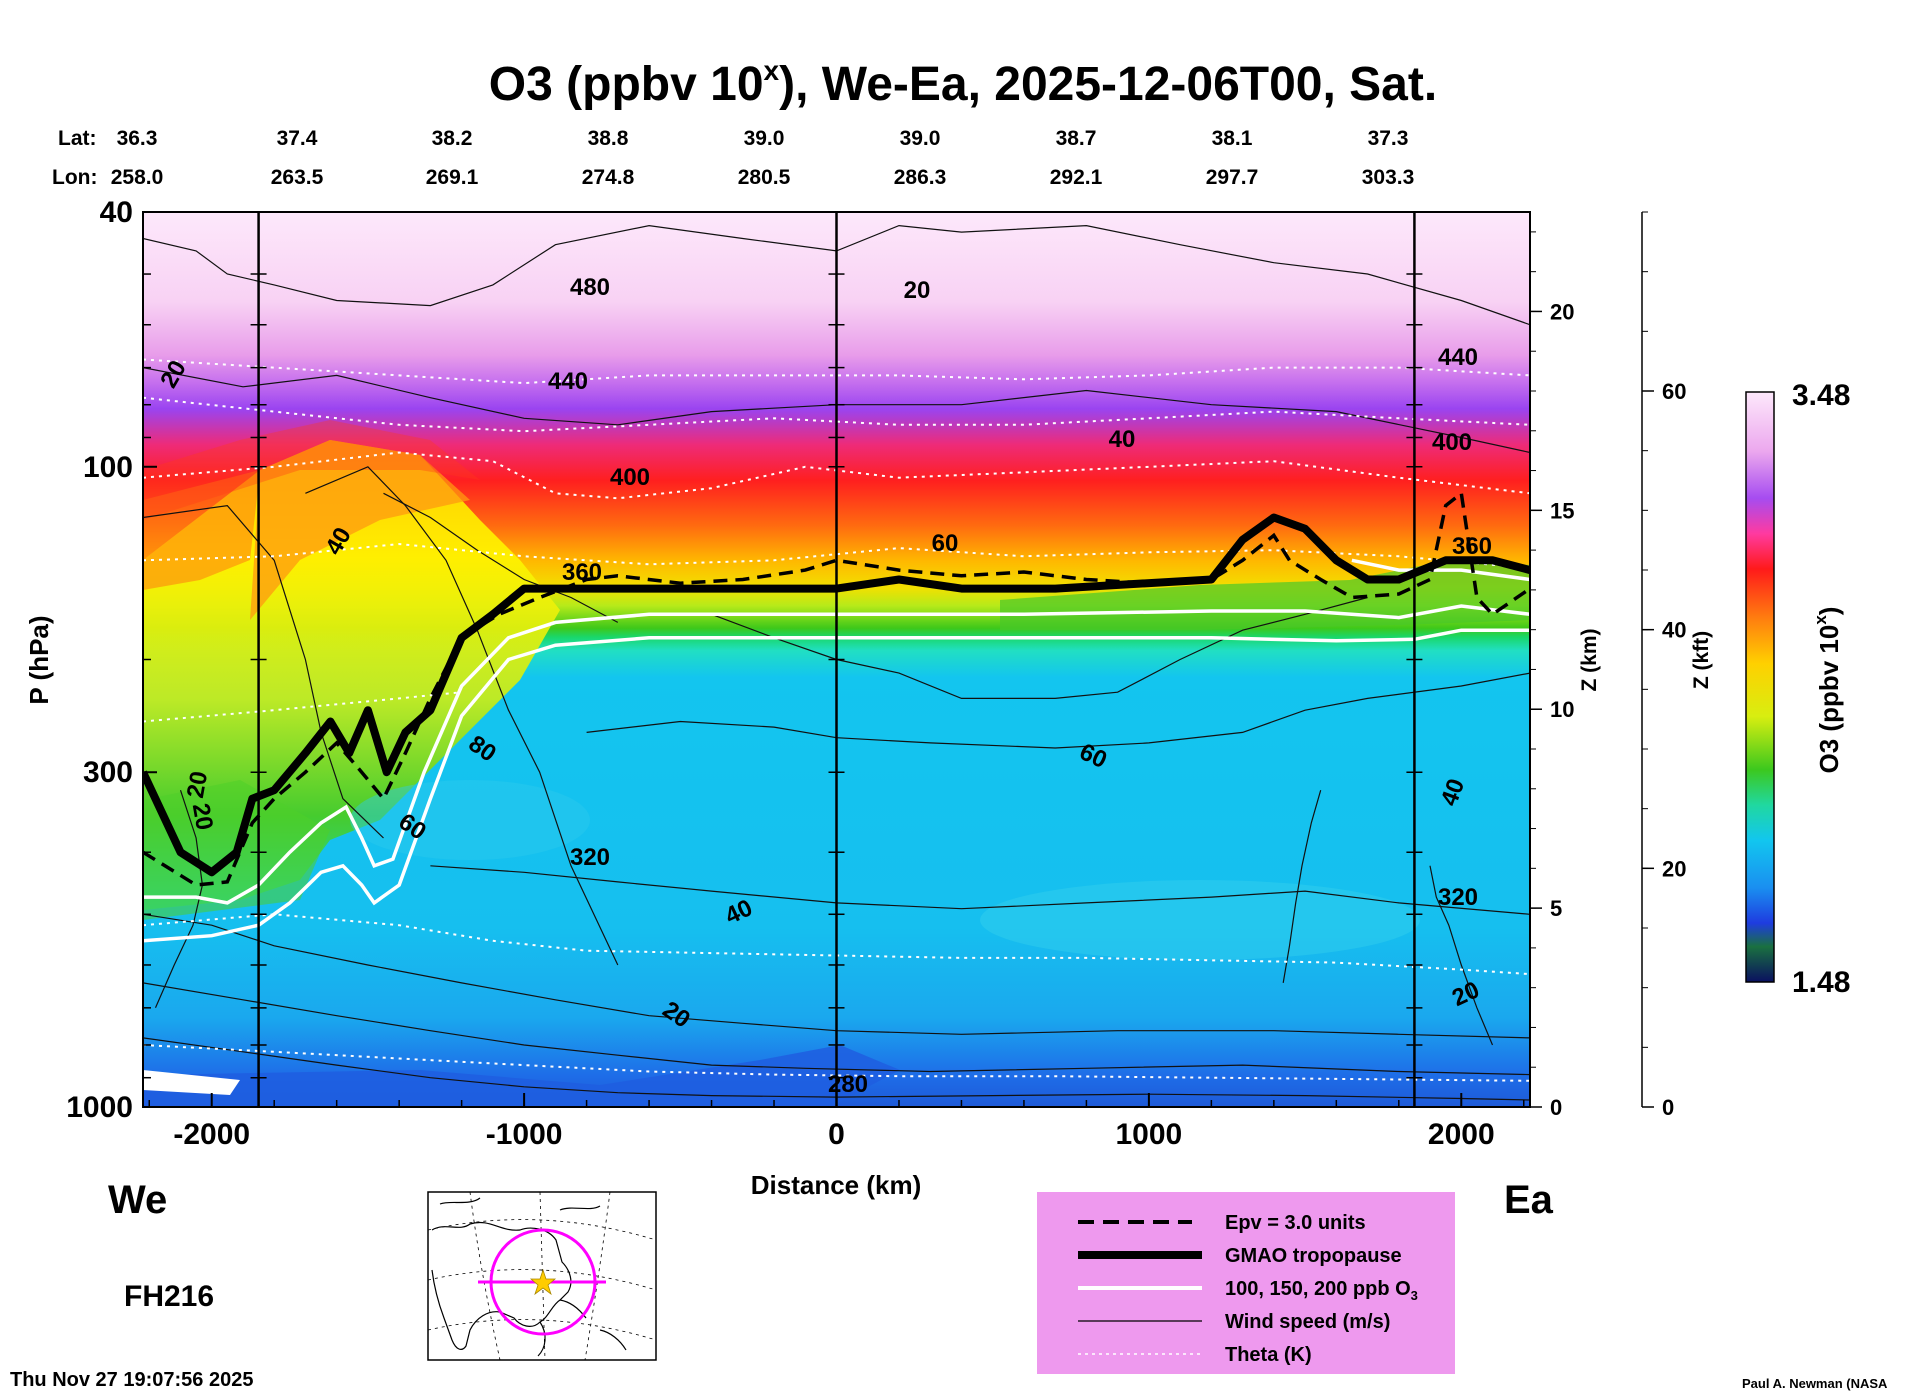 The image size is (1926, 1394). Describe the element at coordinates (1076, 138) in the screenshot. I see `lat-value: 38.7` at that location.